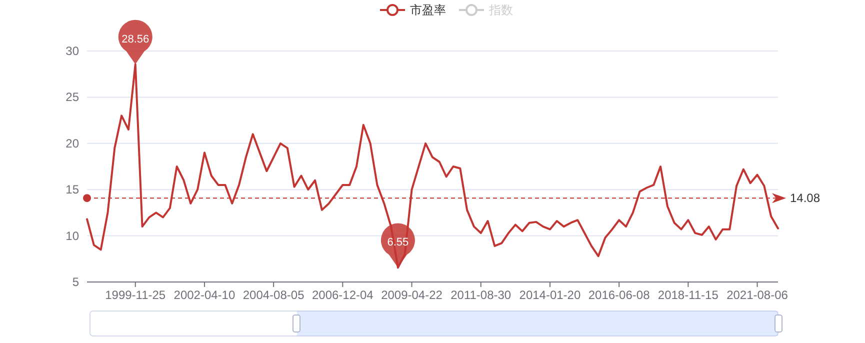 This screenshot has width=865, height=343. I want to click on x-tick-label: 2011-08-30, so click(481, 295).